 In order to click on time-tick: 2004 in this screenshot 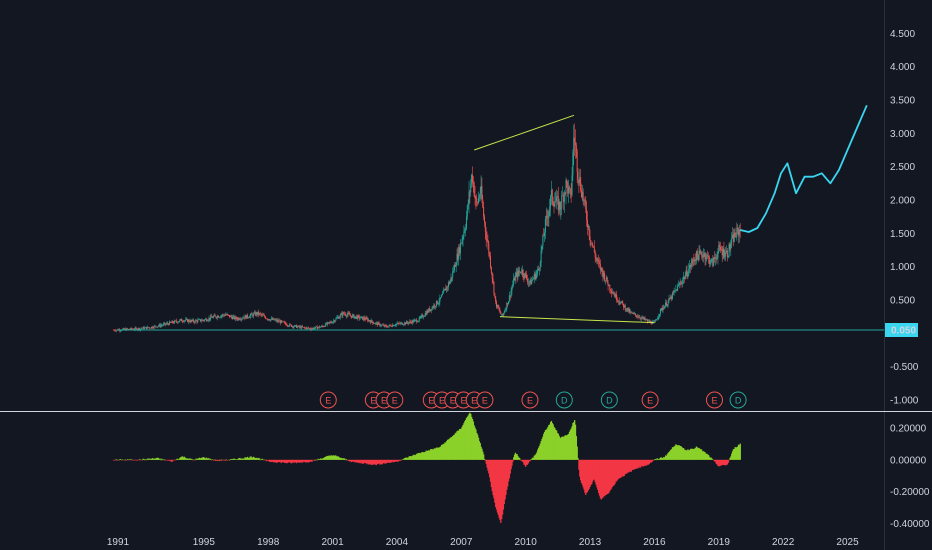, I will do `click(397, 542)`.